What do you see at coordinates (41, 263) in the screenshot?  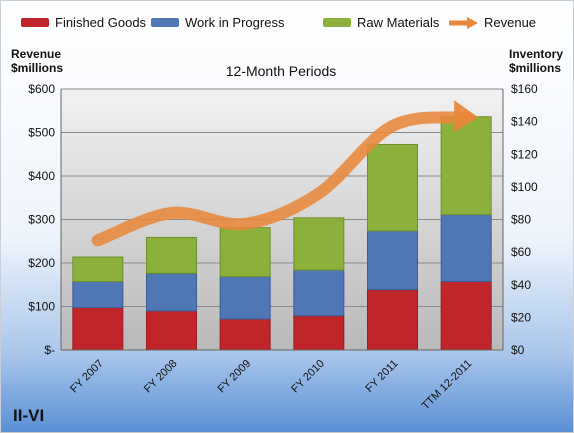 I see `left-tick-label: $200` at bounding box center [41, 263].